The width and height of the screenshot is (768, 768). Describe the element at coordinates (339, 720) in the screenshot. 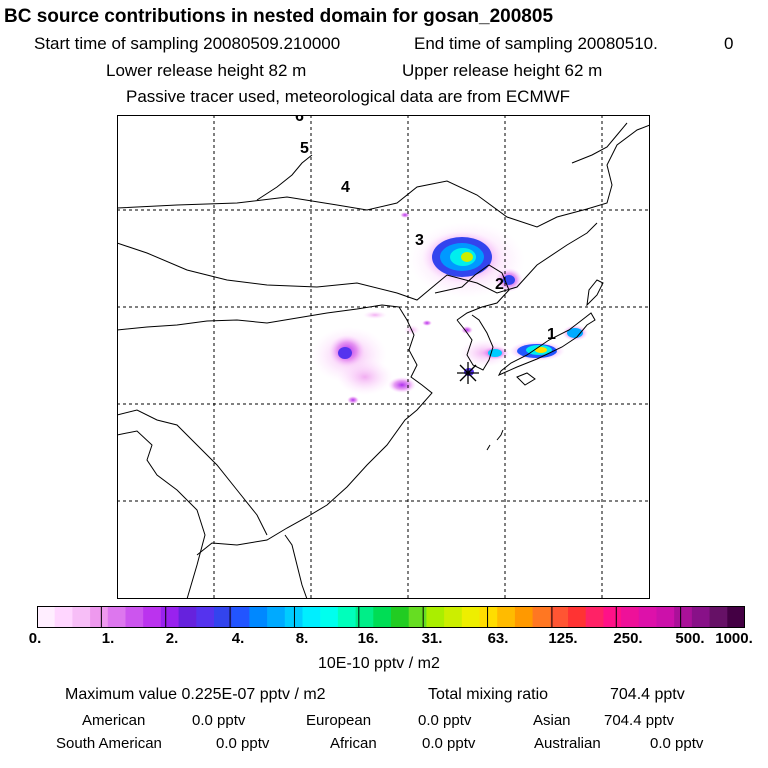

I see `region-name: European` at that location.